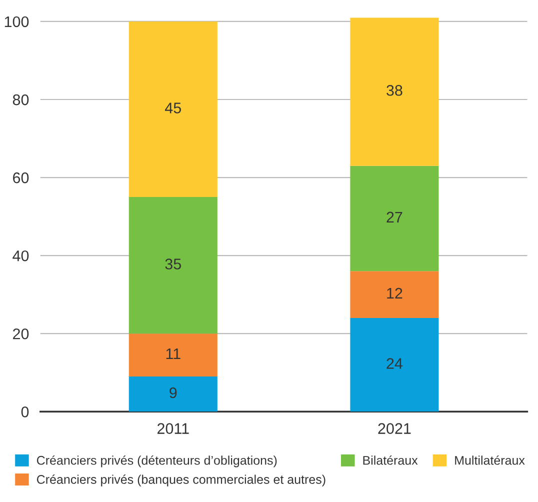 The width and height of the screenshot is (538, 502). I want to click on y-tick-label: 100, so click(16, 22).